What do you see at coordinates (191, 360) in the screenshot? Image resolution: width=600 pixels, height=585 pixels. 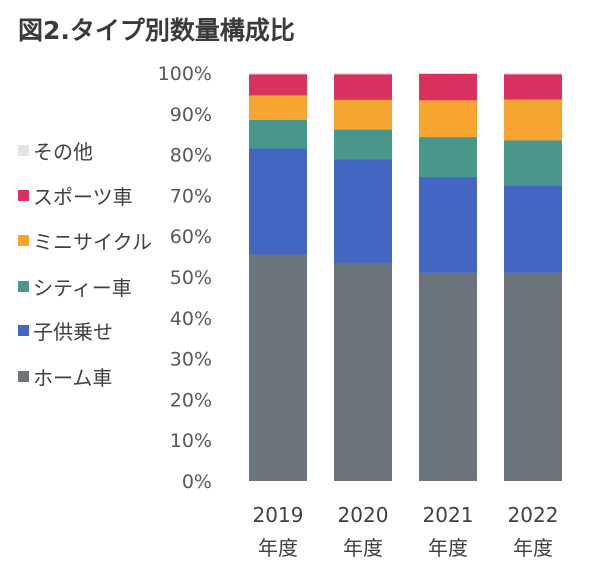 I see `y-tick-label: 30%` at bounding box center [191, 360].